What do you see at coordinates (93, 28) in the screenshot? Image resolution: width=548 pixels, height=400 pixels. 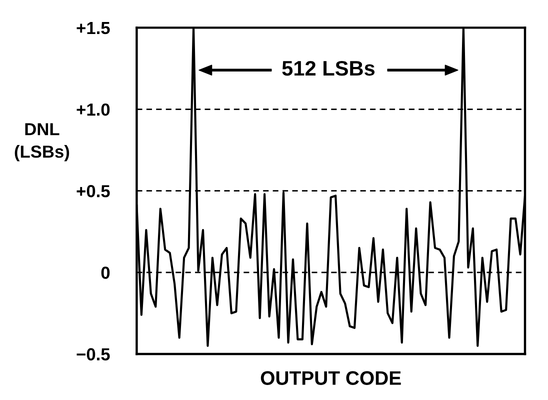 I see `y-tick-label: +1.5` at bounding box center [93, 28].